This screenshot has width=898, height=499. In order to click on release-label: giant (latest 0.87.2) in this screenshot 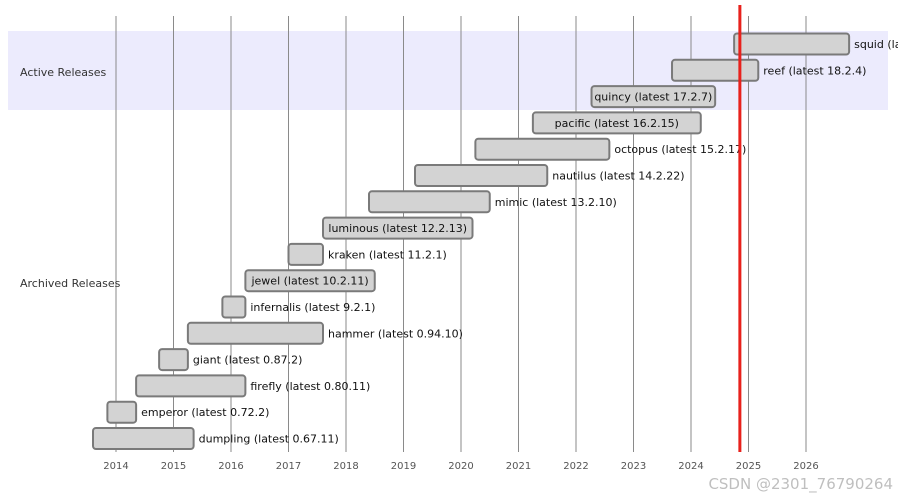, I will do `click(248, 360)`.